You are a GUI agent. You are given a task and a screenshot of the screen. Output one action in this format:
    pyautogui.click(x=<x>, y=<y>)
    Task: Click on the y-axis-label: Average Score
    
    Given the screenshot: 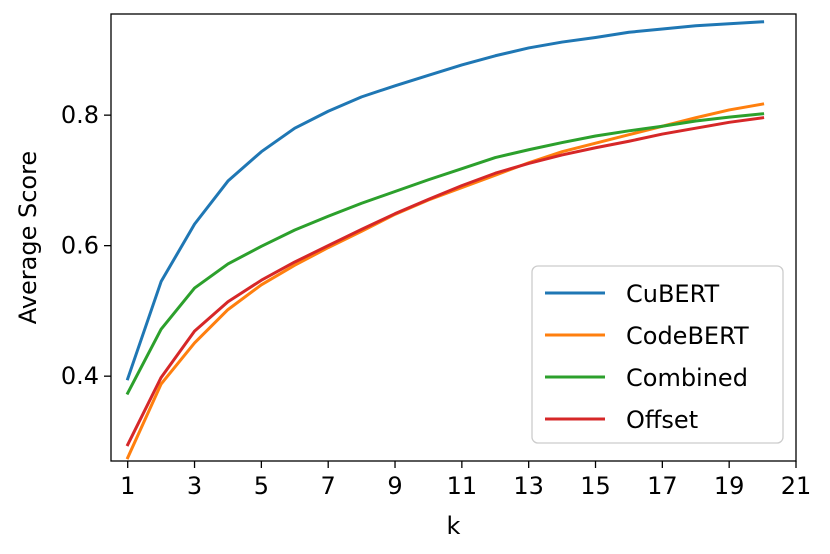 What is the action you would take?
    pyautogui.click(x=28, y=237)
    